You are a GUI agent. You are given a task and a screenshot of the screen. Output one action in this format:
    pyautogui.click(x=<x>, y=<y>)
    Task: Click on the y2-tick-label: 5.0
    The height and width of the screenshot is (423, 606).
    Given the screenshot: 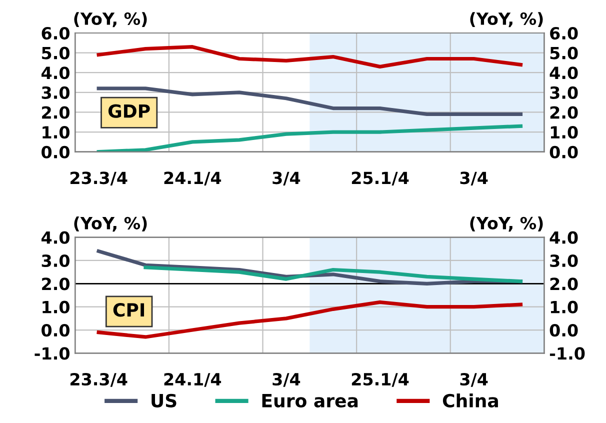 What is the action you would take?
    pyautogui.click(x=564, y=53)
    